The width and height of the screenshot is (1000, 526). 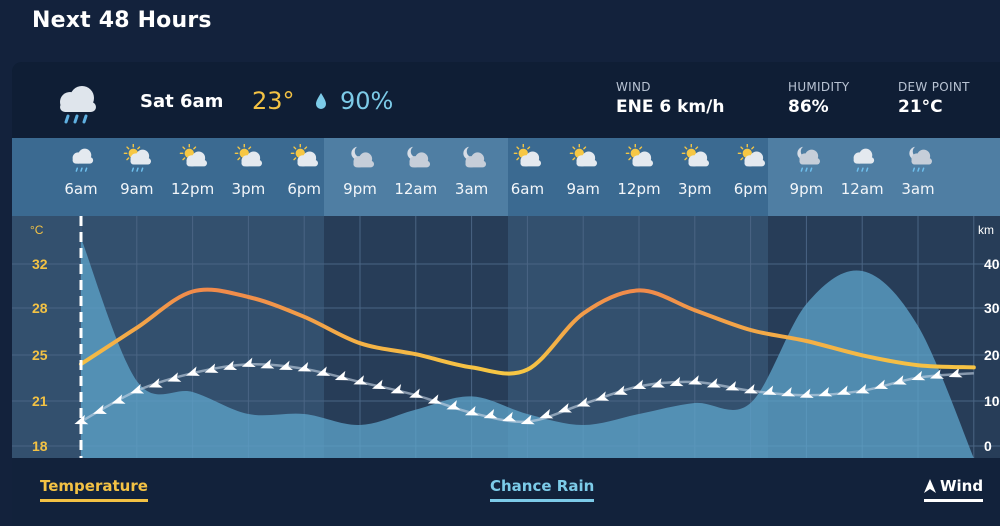 What do you see at coordinates (542, 489) in the screenshot?
I see `legend-chance-rain: Chance Rain` at bounding box center [542, 489].